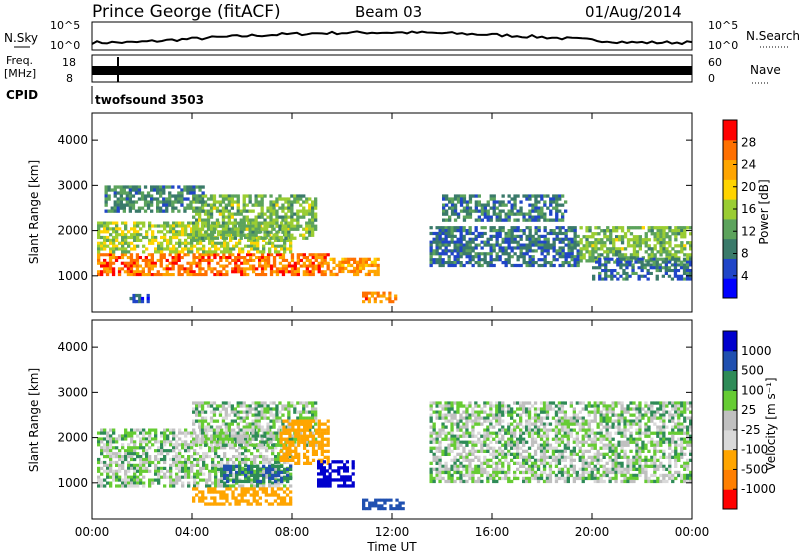 This screenshot has width=800, height=554. Describe the element at coordinates (745, 254) in the screenshot. I see `colorbar-tick-label: 8` at that location.